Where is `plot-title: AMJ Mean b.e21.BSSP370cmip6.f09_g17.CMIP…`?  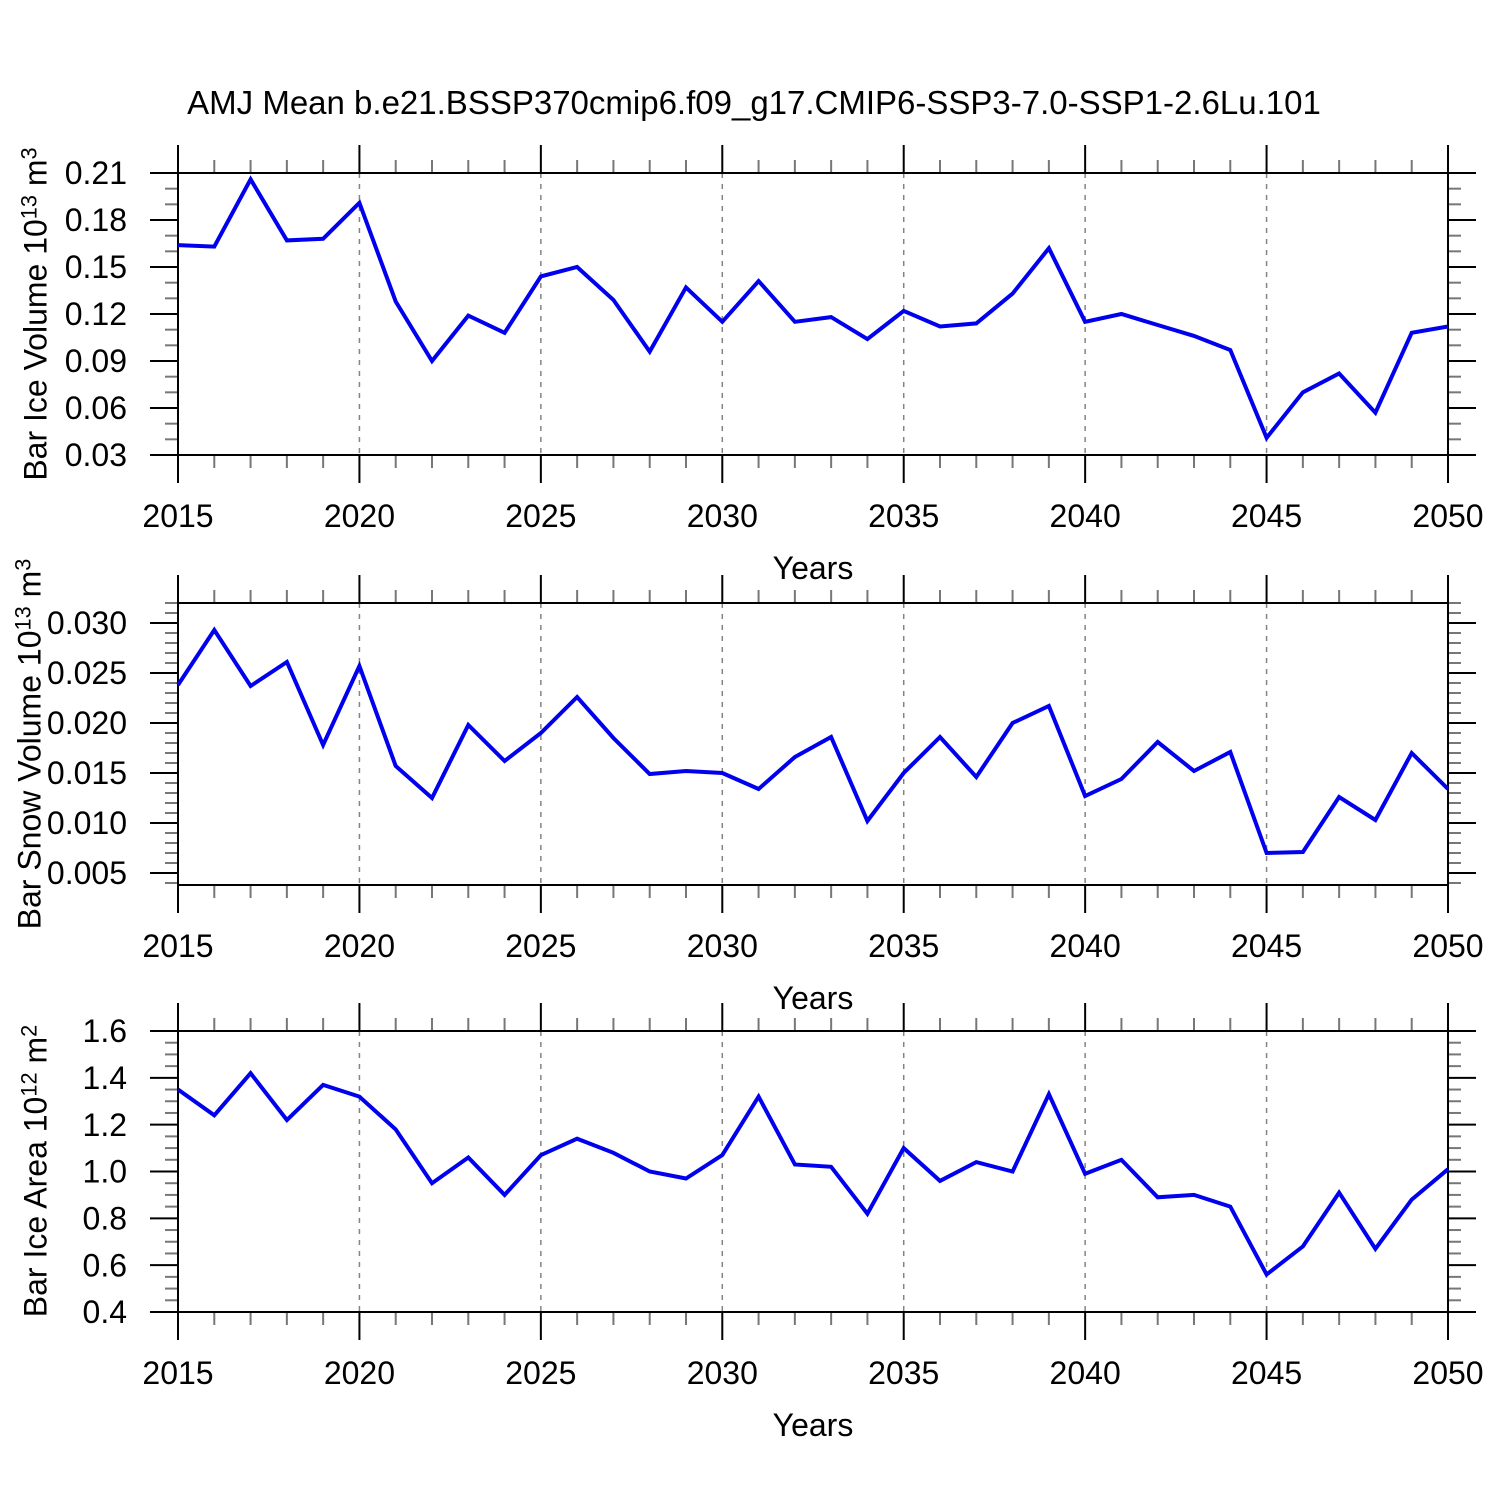
plot-title: AMJ Mean b.e21.BSSP370cmip6.f09_g17.CMIP… is located at coordinates (754, 102).